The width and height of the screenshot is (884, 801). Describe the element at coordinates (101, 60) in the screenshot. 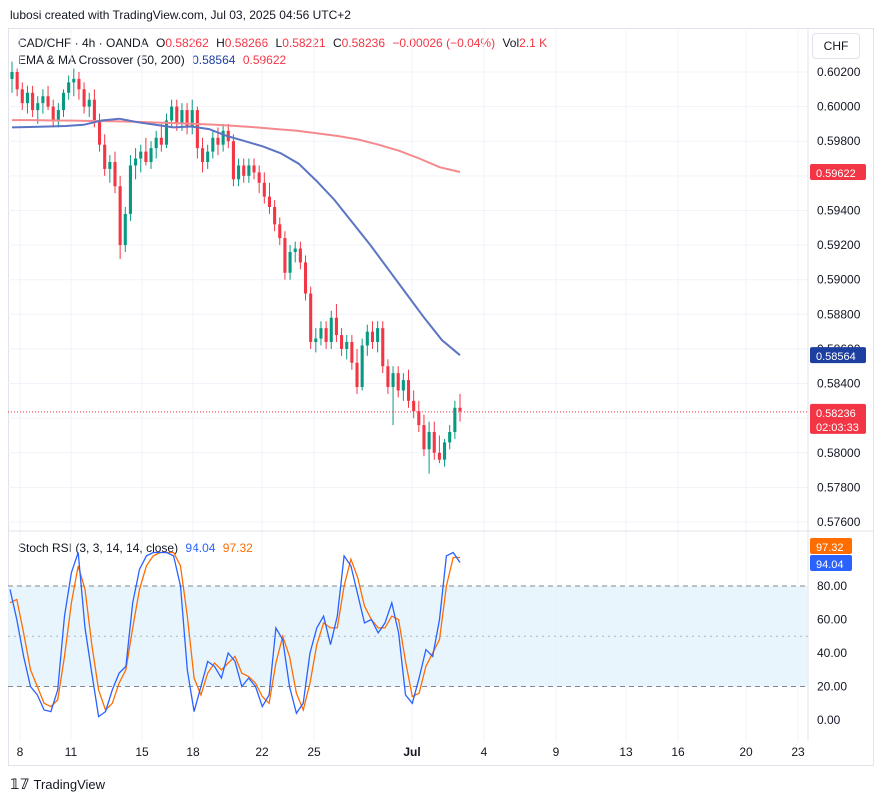

I see `ema-ma-name: EMA & MA Crossover (50, 200)` at that location.